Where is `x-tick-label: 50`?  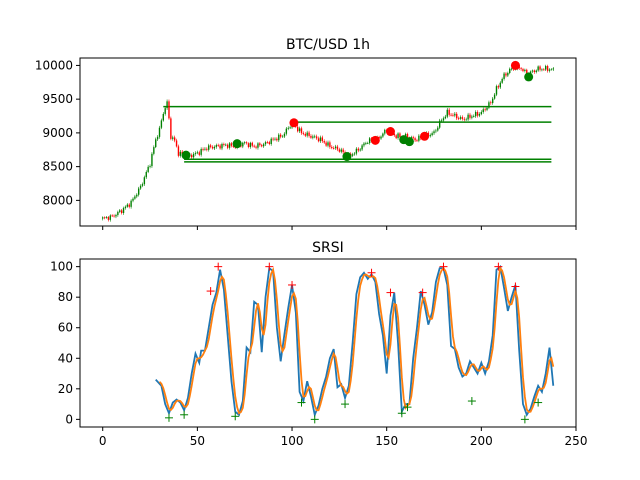 x-tick-label: 50 is located at coordinates (197, 441).